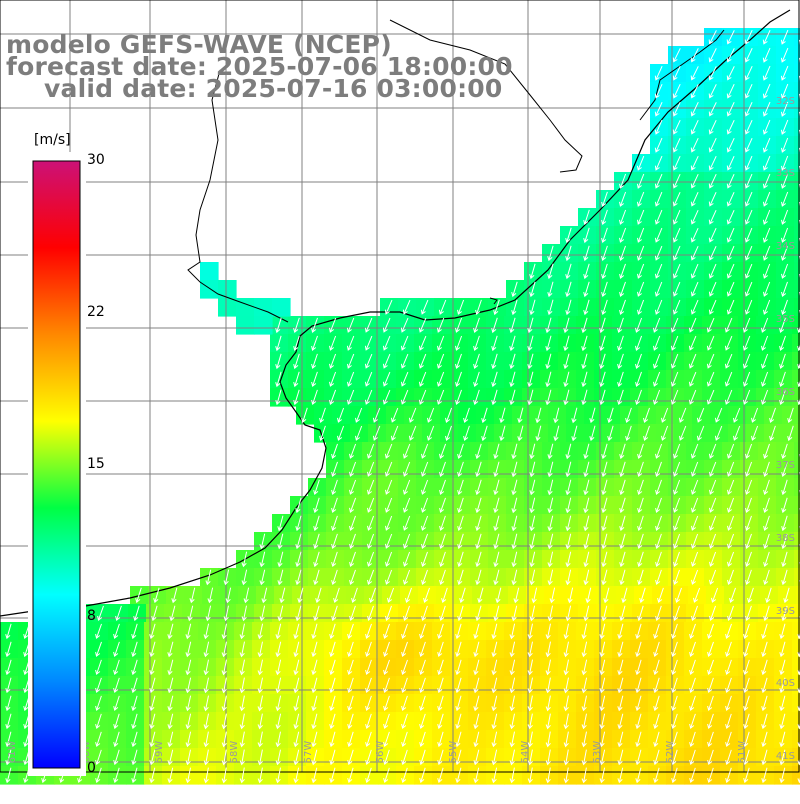 Image resolution: width=800 pixels, height=804 pixels. I want to click on lat-label: 41S, so click(785, 756).